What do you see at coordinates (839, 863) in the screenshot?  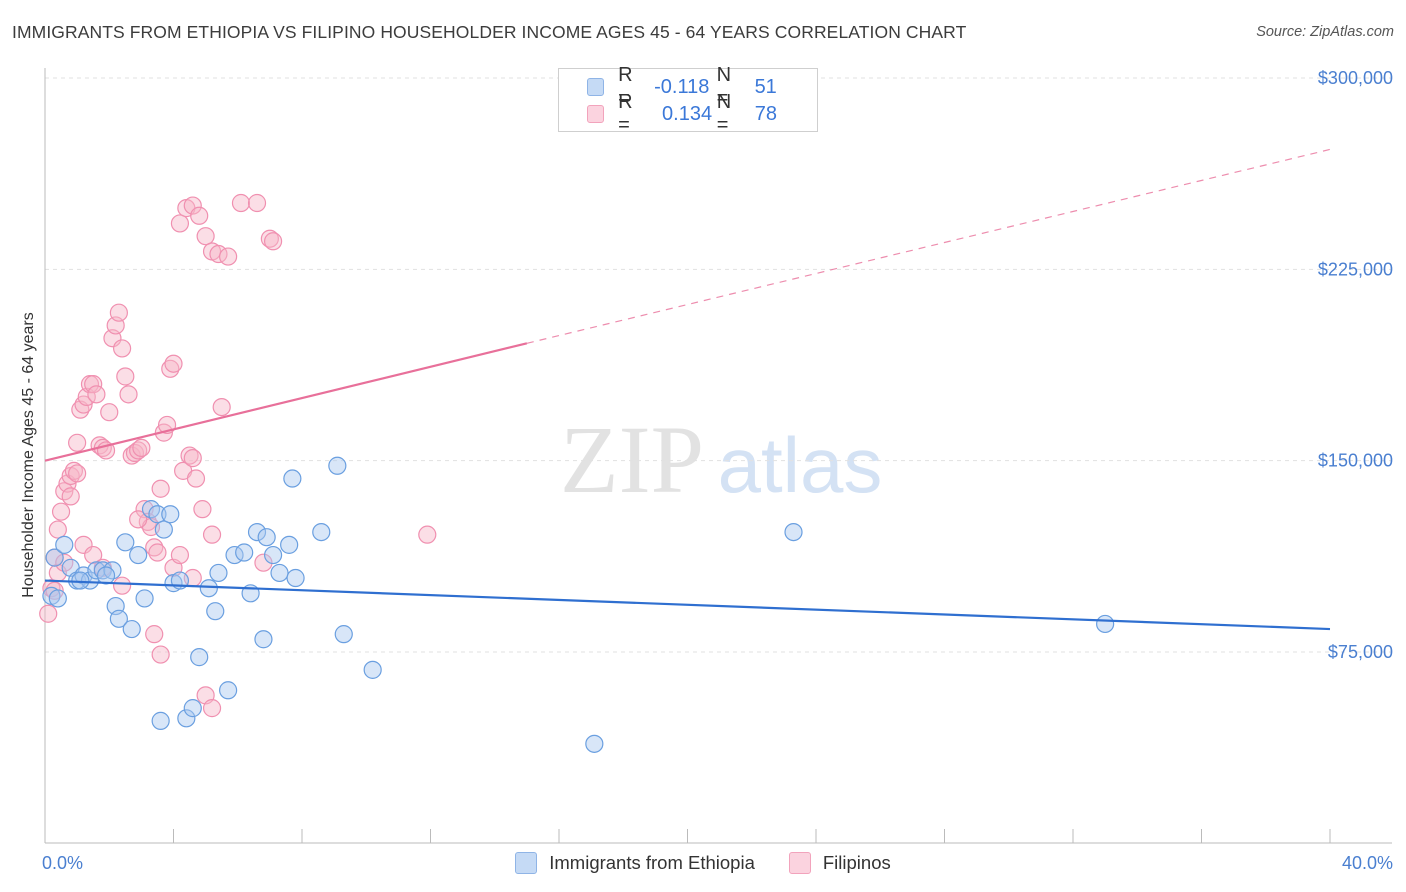 I see `series-legend-filipinos: Filipinos` at bounding box center [839, 863].